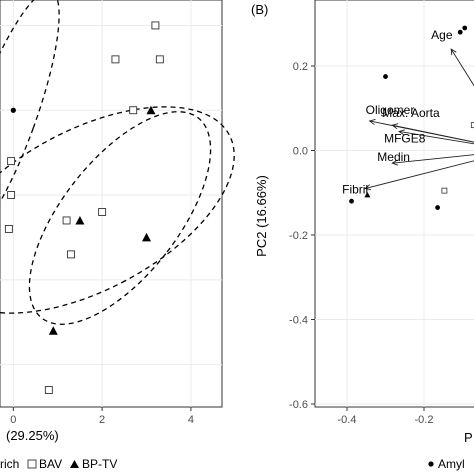  I want to click on loading-label: Medin, so click(393, 157).